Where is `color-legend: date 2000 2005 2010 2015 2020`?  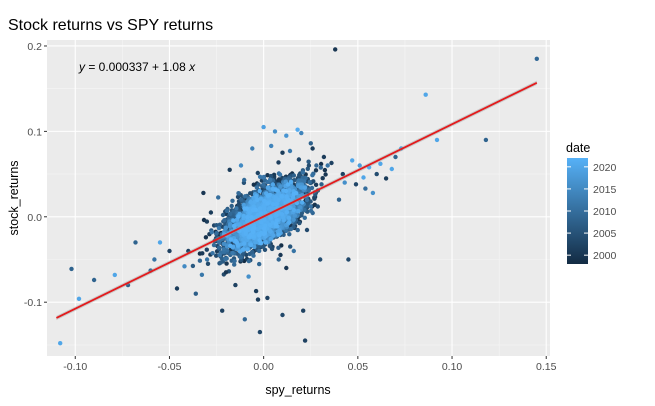 color-legend: date 2000 2005 2010 2015 2020 is located at coordinates (591, 202).